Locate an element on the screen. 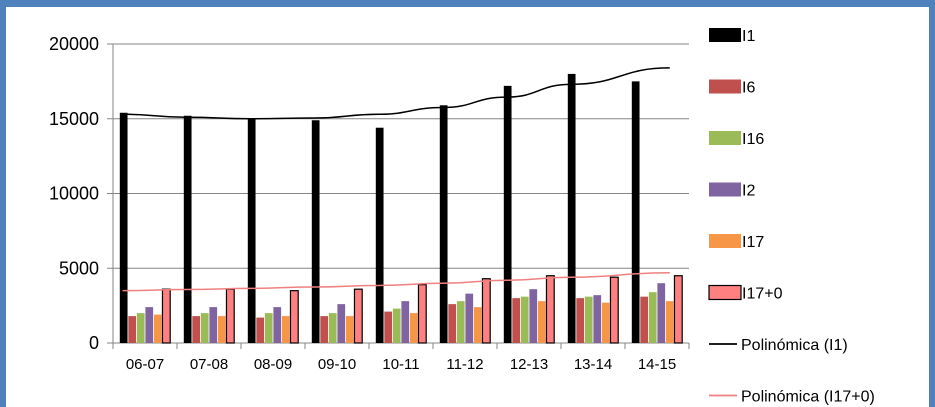 The height and width of the screenshot is (407, 935). legend-entry: I17+0 is located at coordinates (745, 293).